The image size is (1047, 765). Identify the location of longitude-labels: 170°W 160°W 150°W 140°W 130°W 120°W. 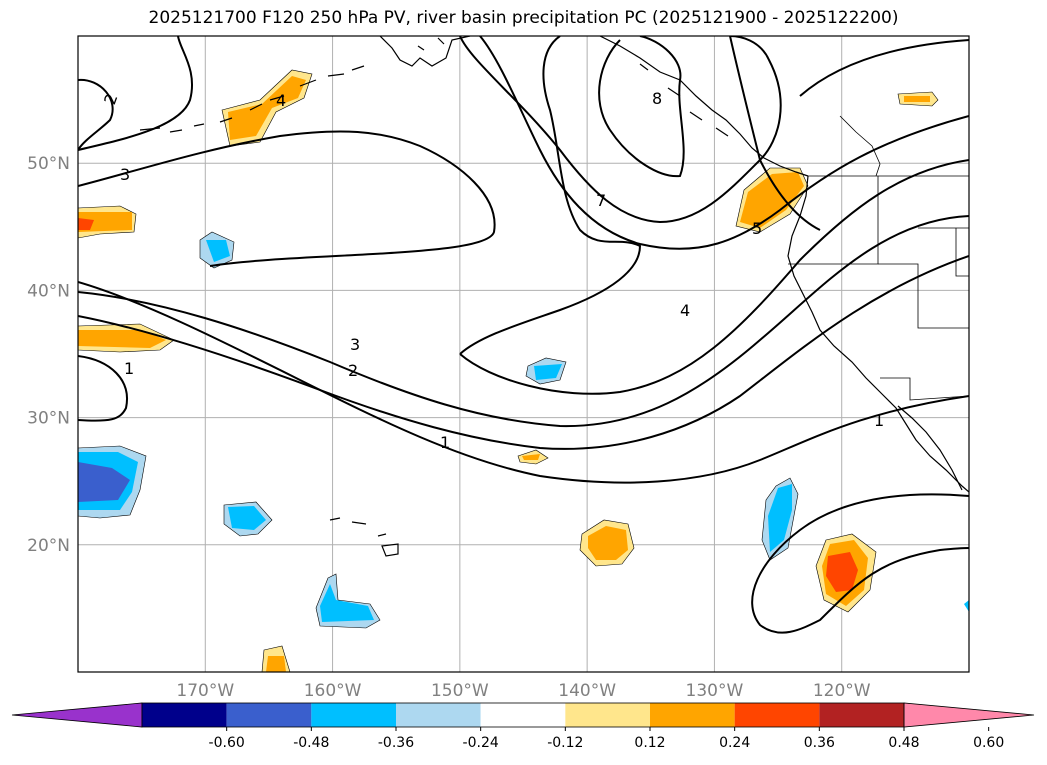
(523, 691).